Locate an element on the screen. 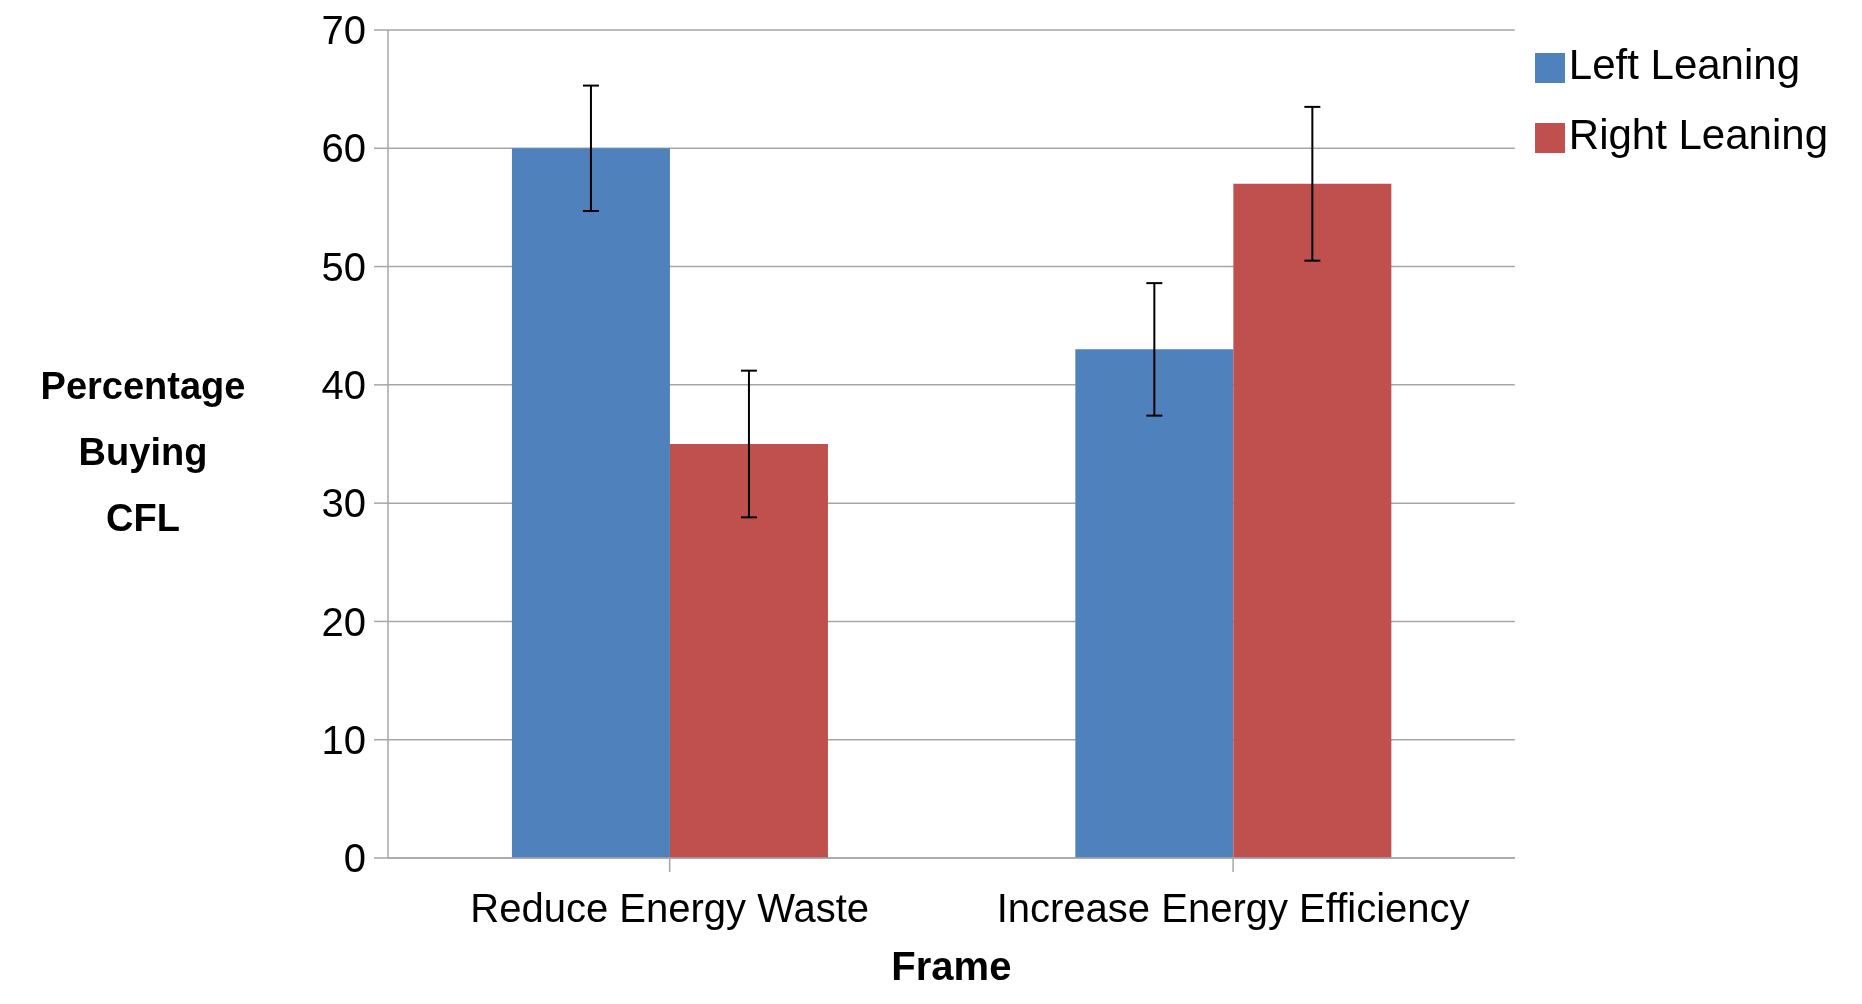  x-tick-label: Reduce Energy Waste is located at coordinates (670, 908).